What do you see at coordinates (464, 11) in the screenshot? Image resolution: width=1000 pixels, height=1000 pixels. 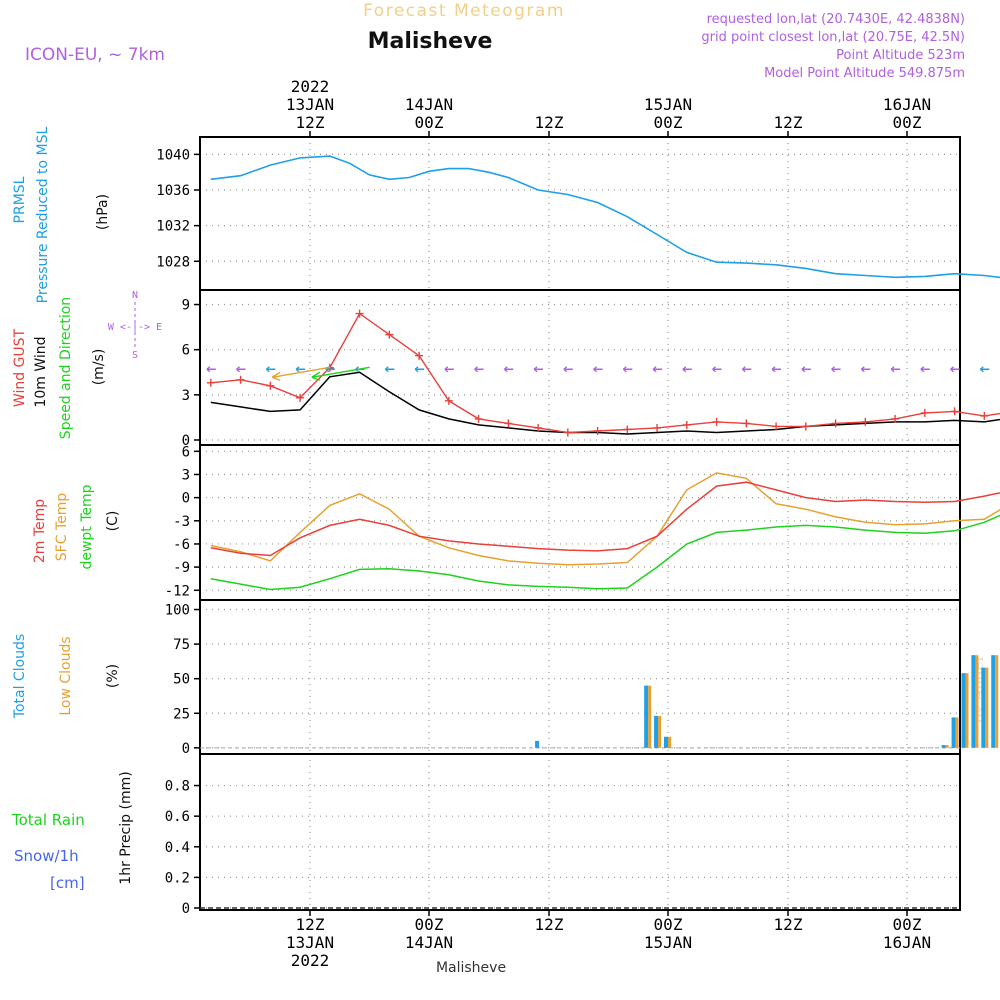 I see `chart-title: Forecast Meteogram` at bounding box center [464, 11].